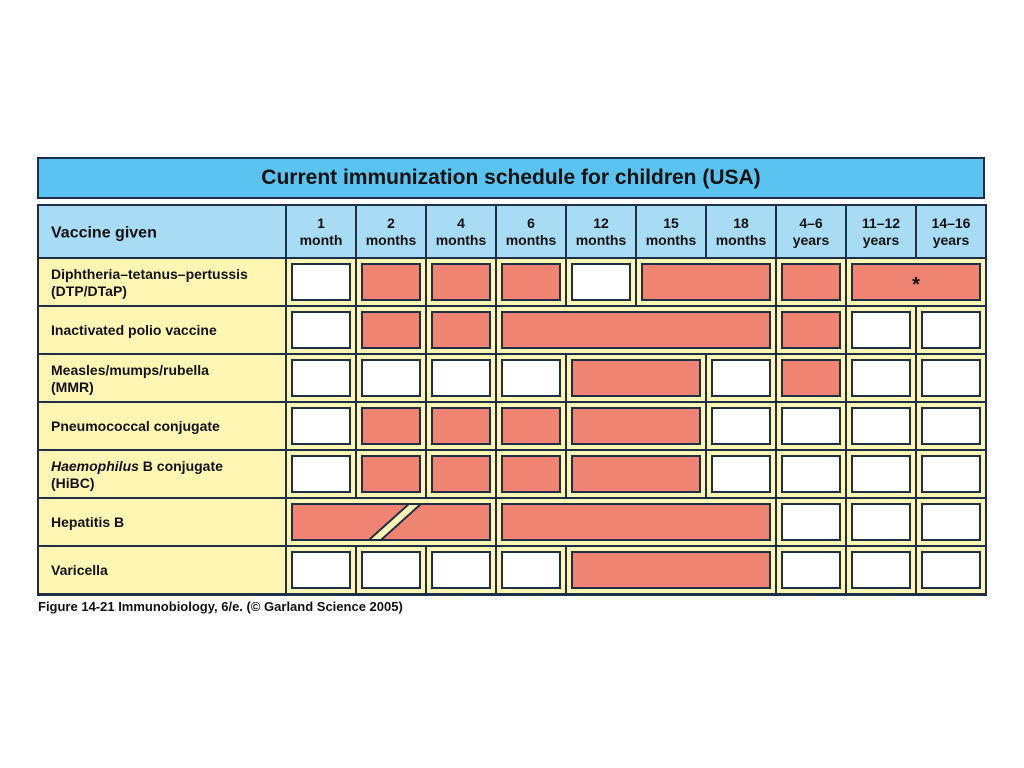 The height and width of the screenshot is (768, 1024). What do you see at coordinates (811, 223) in the screenshot?
I see `header-col-value: 4–6` at bounding box center [811, 223].